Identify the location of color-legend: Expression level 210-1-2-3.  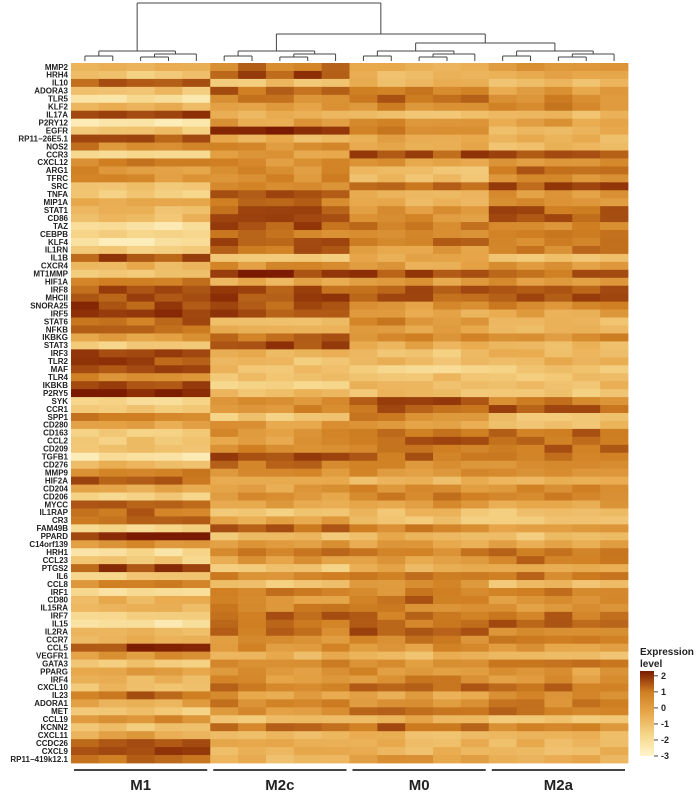
(667, 704).